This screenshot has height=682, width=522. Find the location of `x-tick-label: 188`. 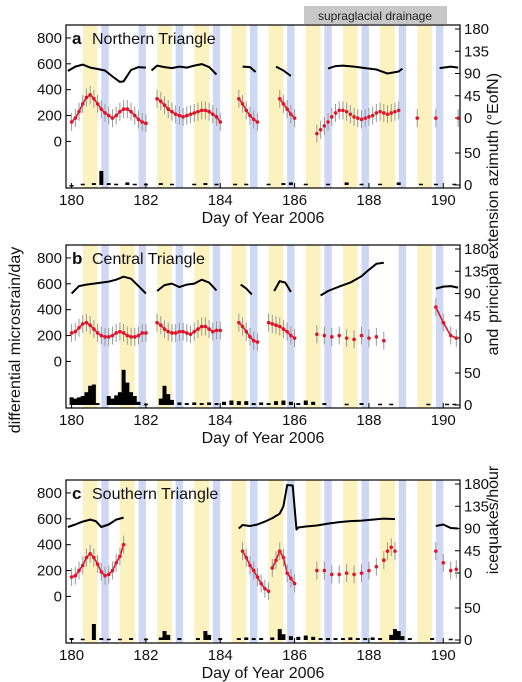

x-tick-label: 188 is located at coordinates (368, 200).